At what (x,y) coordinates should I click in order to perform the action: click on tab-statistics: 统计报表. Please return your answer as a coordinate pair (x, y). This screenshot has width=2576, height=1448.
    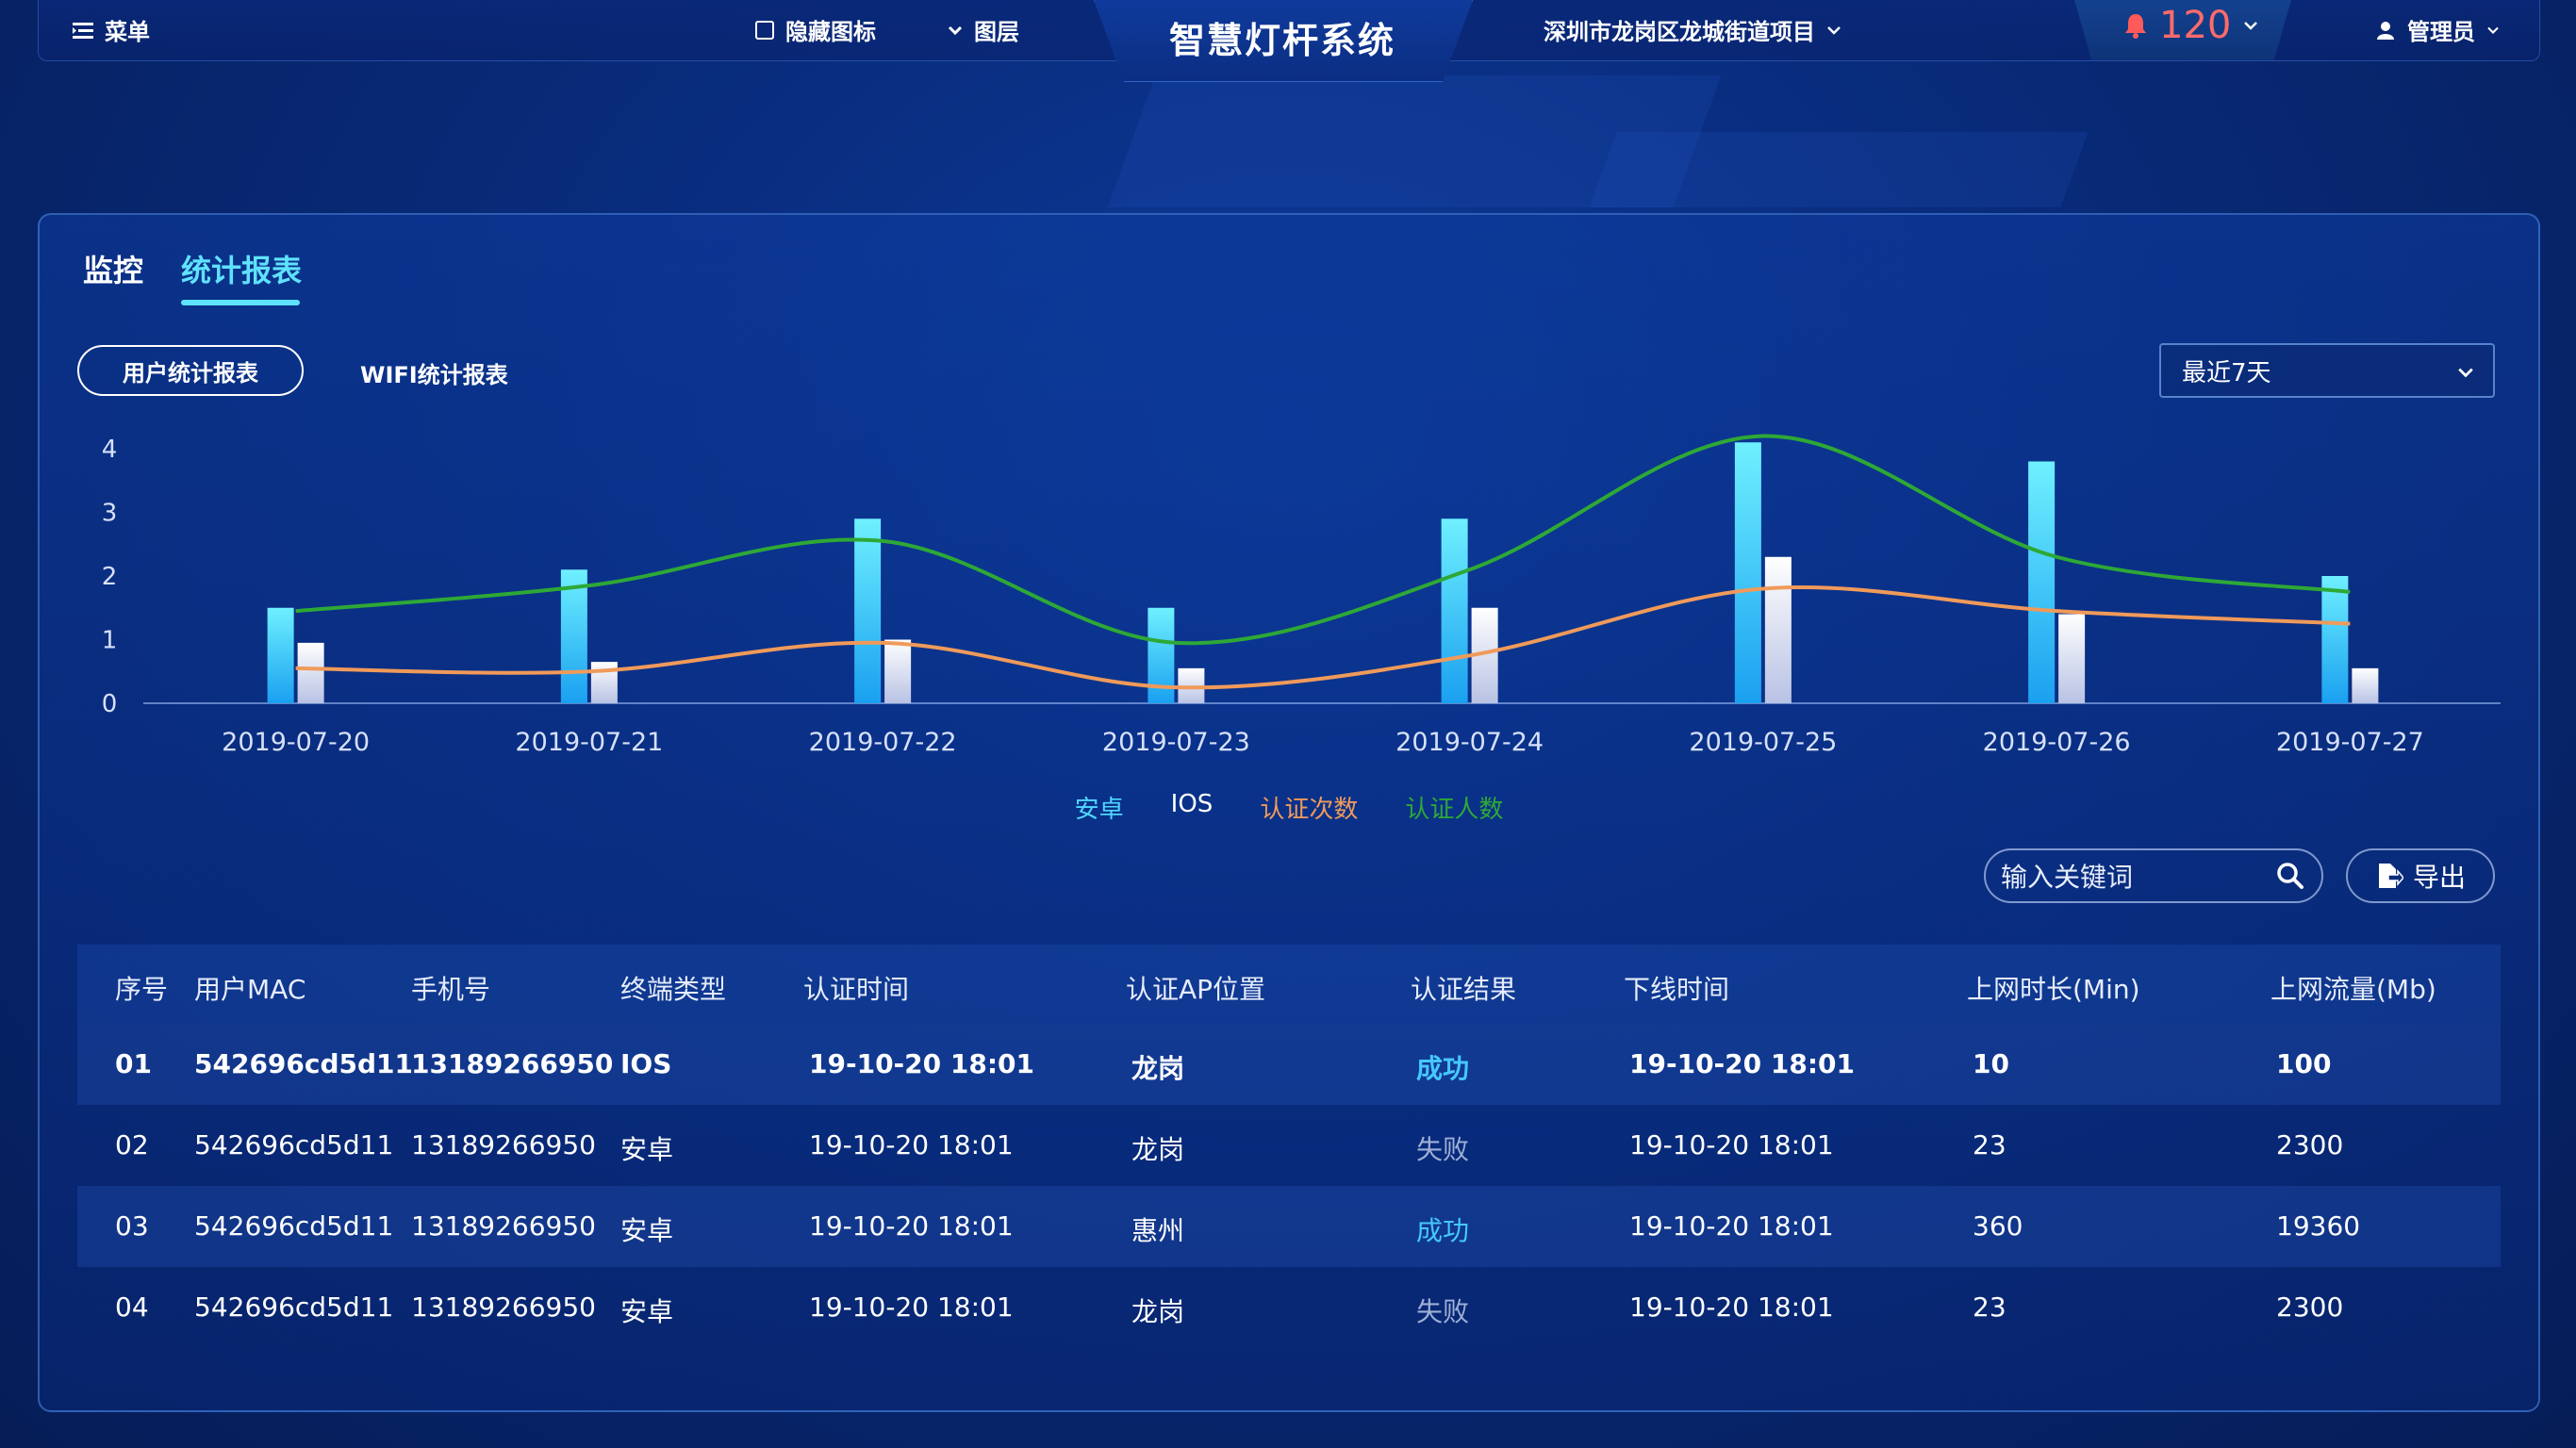
    Looking at the image, I should click on (242, 270).